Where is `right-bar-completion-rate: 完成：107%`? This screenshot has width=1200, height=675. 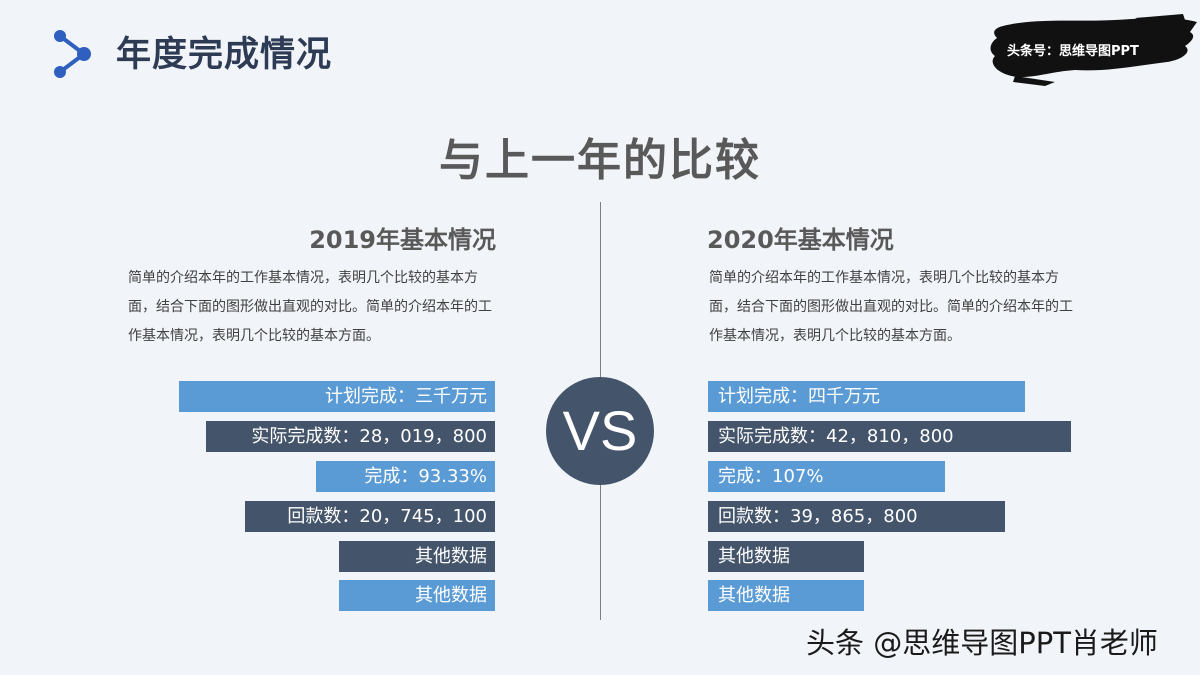 right-bar-completion-rate: 完成：107% is located at coordinates (826, 476).